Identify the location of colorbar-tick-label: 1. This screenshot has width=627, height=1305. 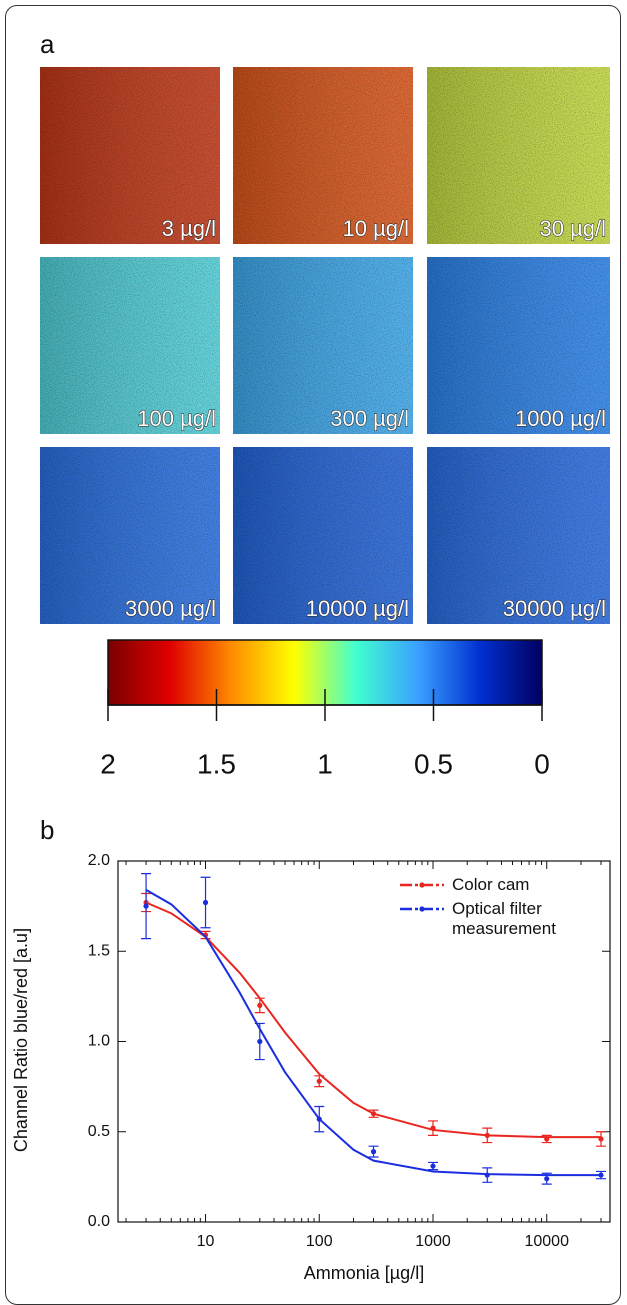
(325, 763).